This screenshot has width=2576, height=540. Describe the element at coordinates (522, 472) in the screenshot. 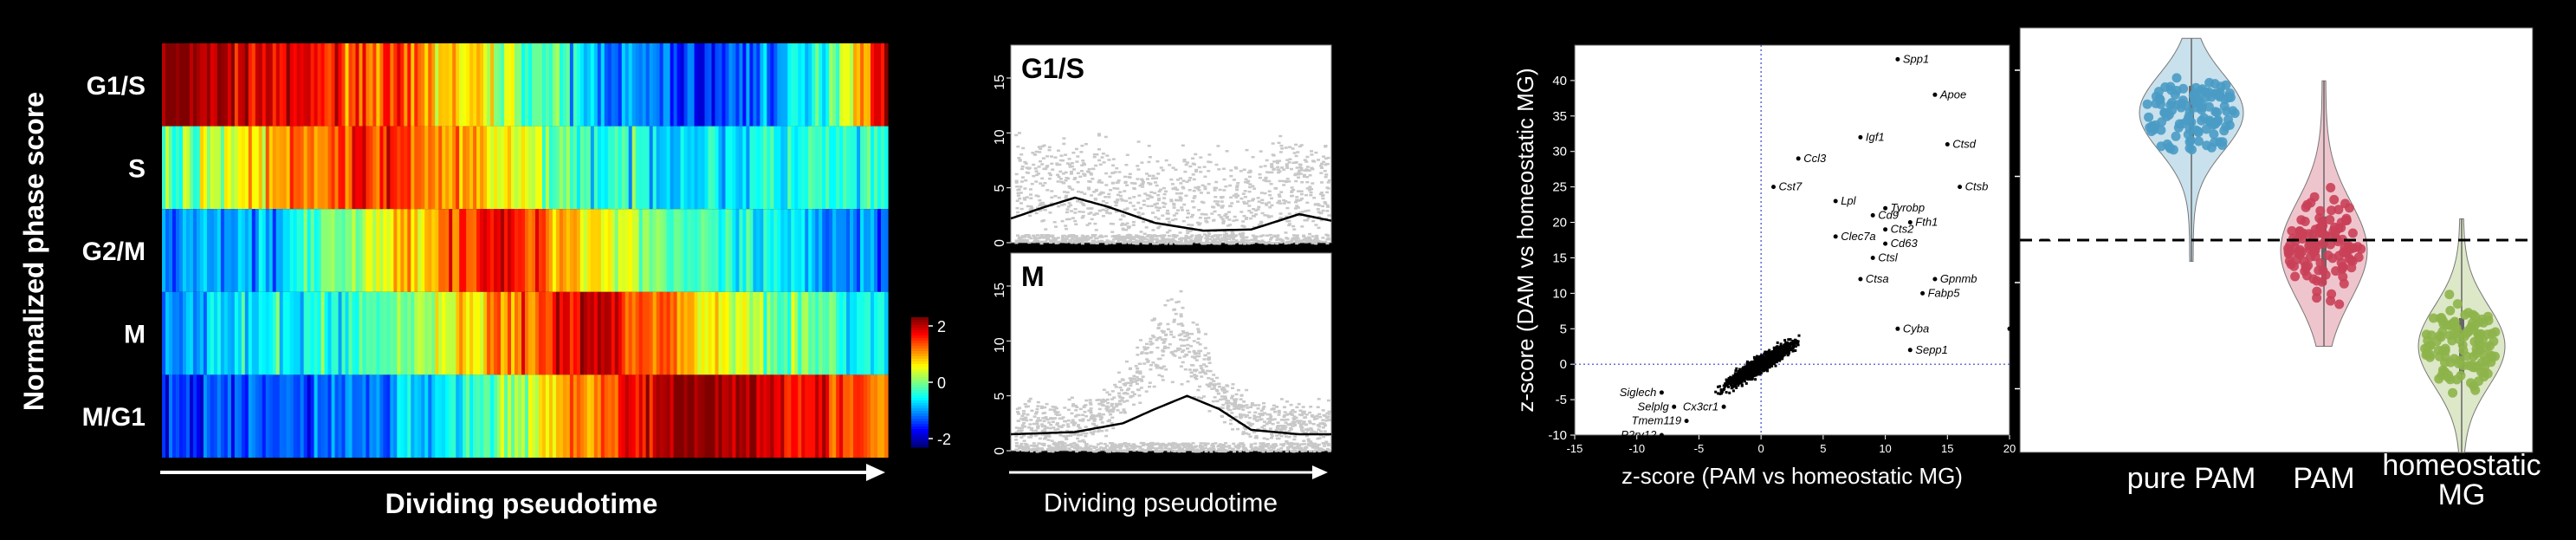

I see `pseudotime-arrow` at that location.